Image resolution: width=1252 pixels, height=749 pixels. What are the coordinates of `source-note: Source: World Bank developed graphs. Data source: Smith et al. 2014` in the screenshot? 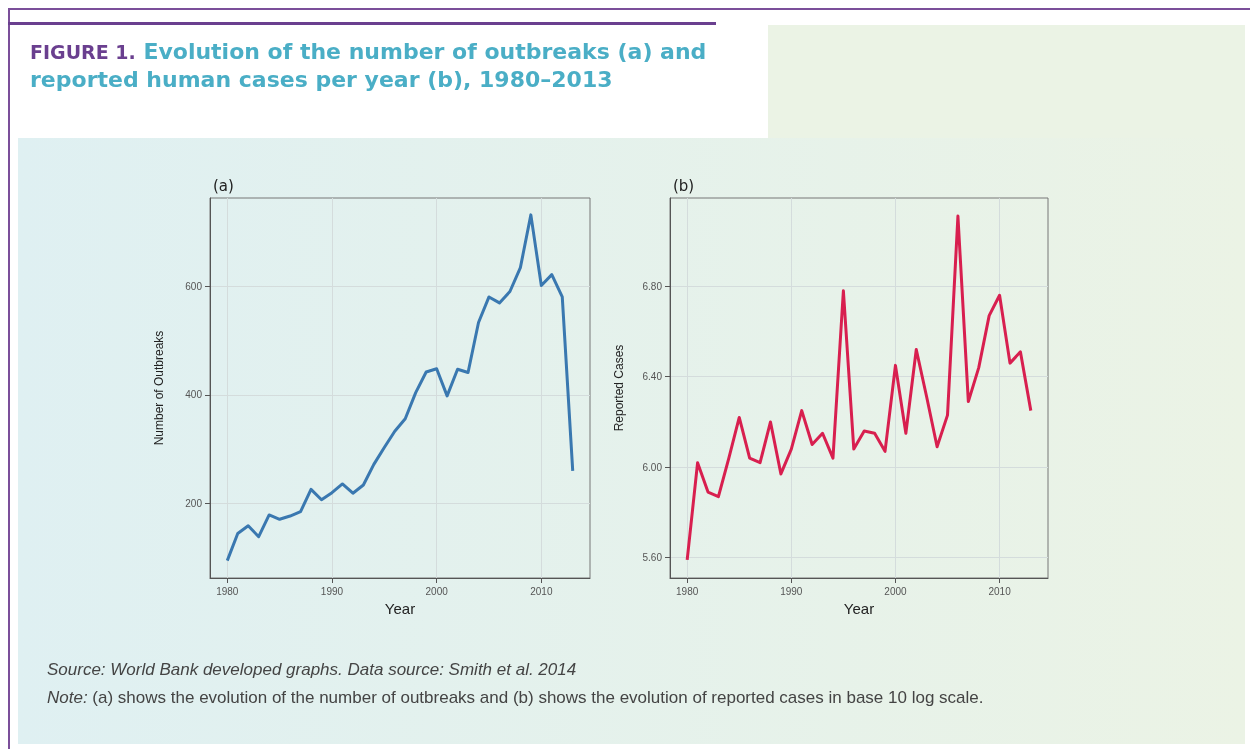 It's located at (312, 670).